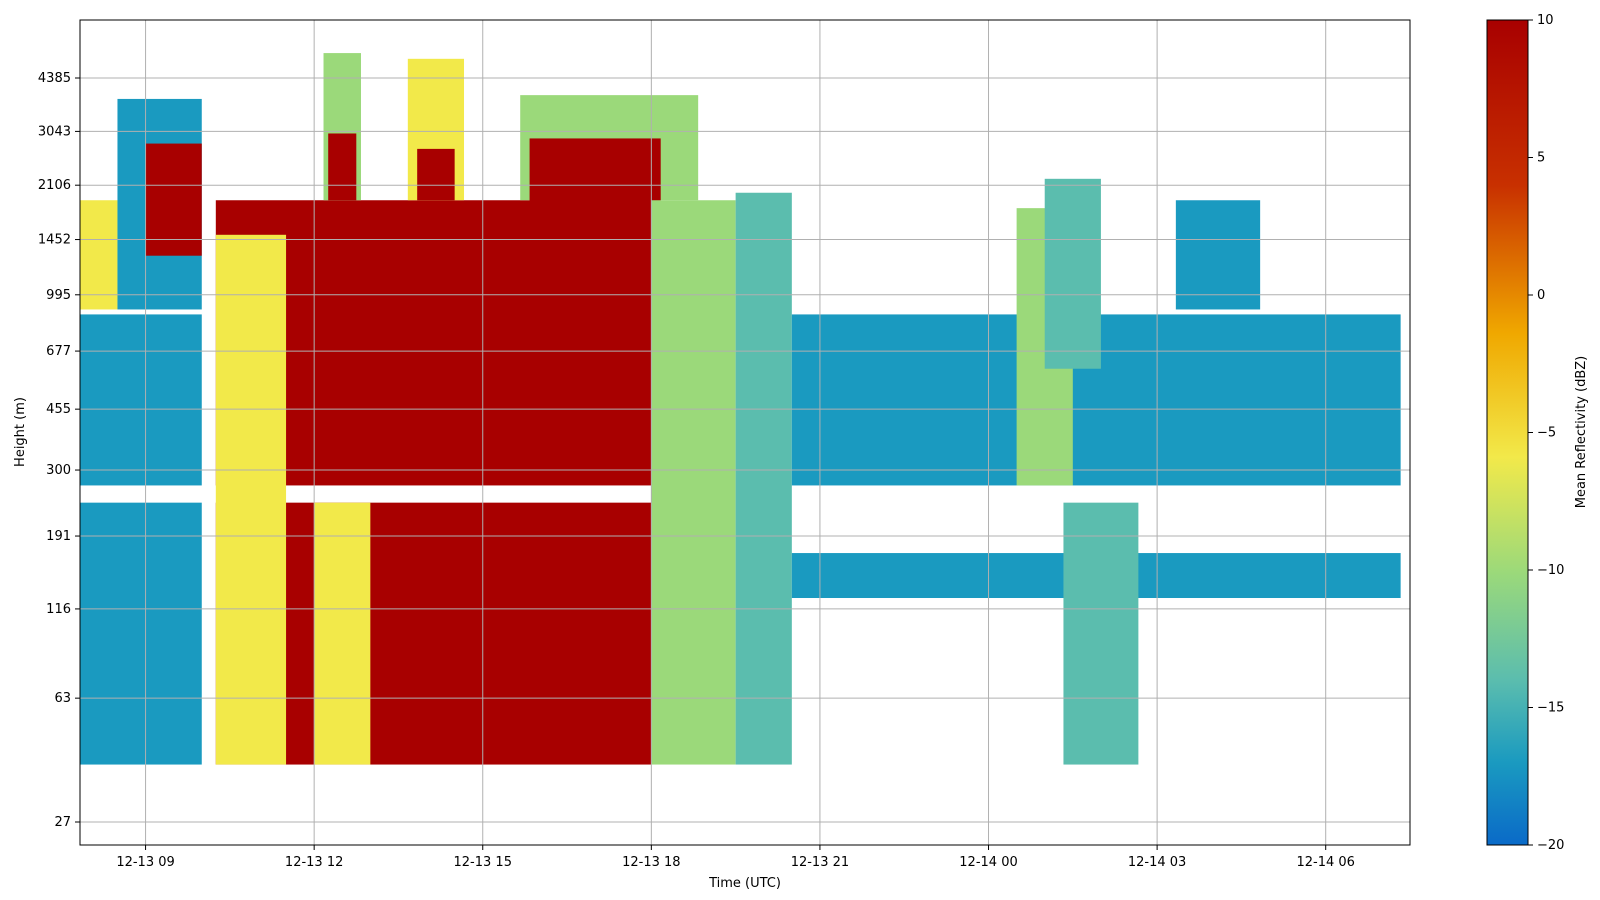 The height and width of the screenshot is (900, 1600). Describe the element at coordinates (1507, 432) in the screenshot. I see `colorbar` at that location.